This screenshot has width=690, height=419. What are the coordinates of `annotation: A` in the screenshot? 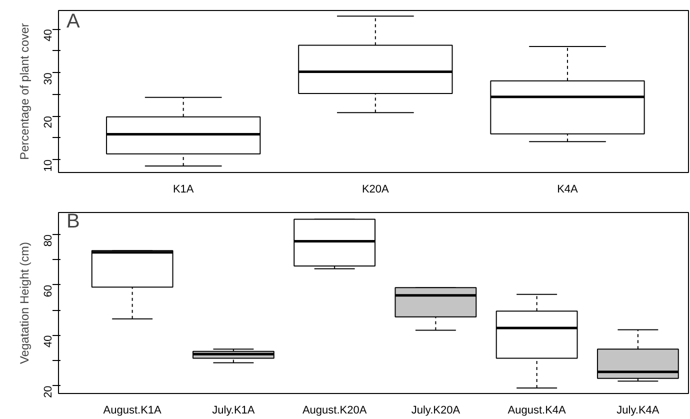 It's located at (73, 21).